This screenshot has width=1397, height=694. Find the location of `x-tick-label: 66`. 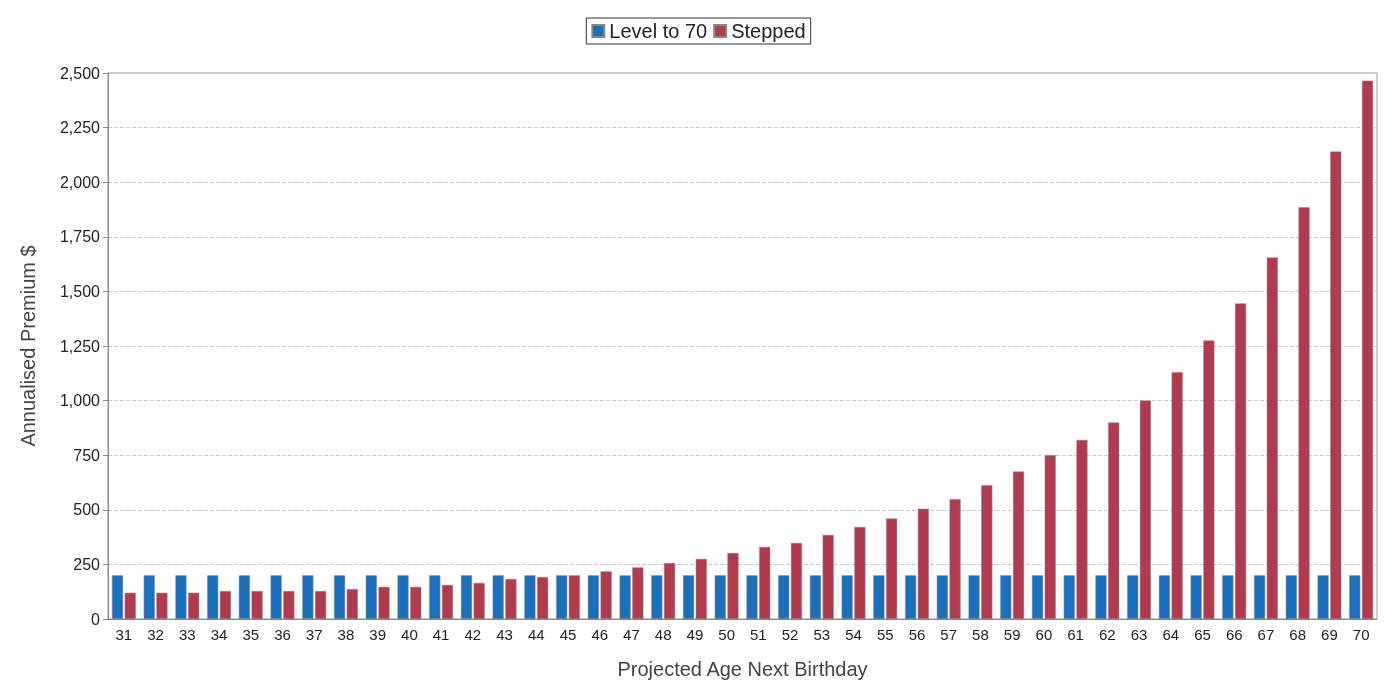

x-tick-label: 66 is located at coordinates (1234, 634).